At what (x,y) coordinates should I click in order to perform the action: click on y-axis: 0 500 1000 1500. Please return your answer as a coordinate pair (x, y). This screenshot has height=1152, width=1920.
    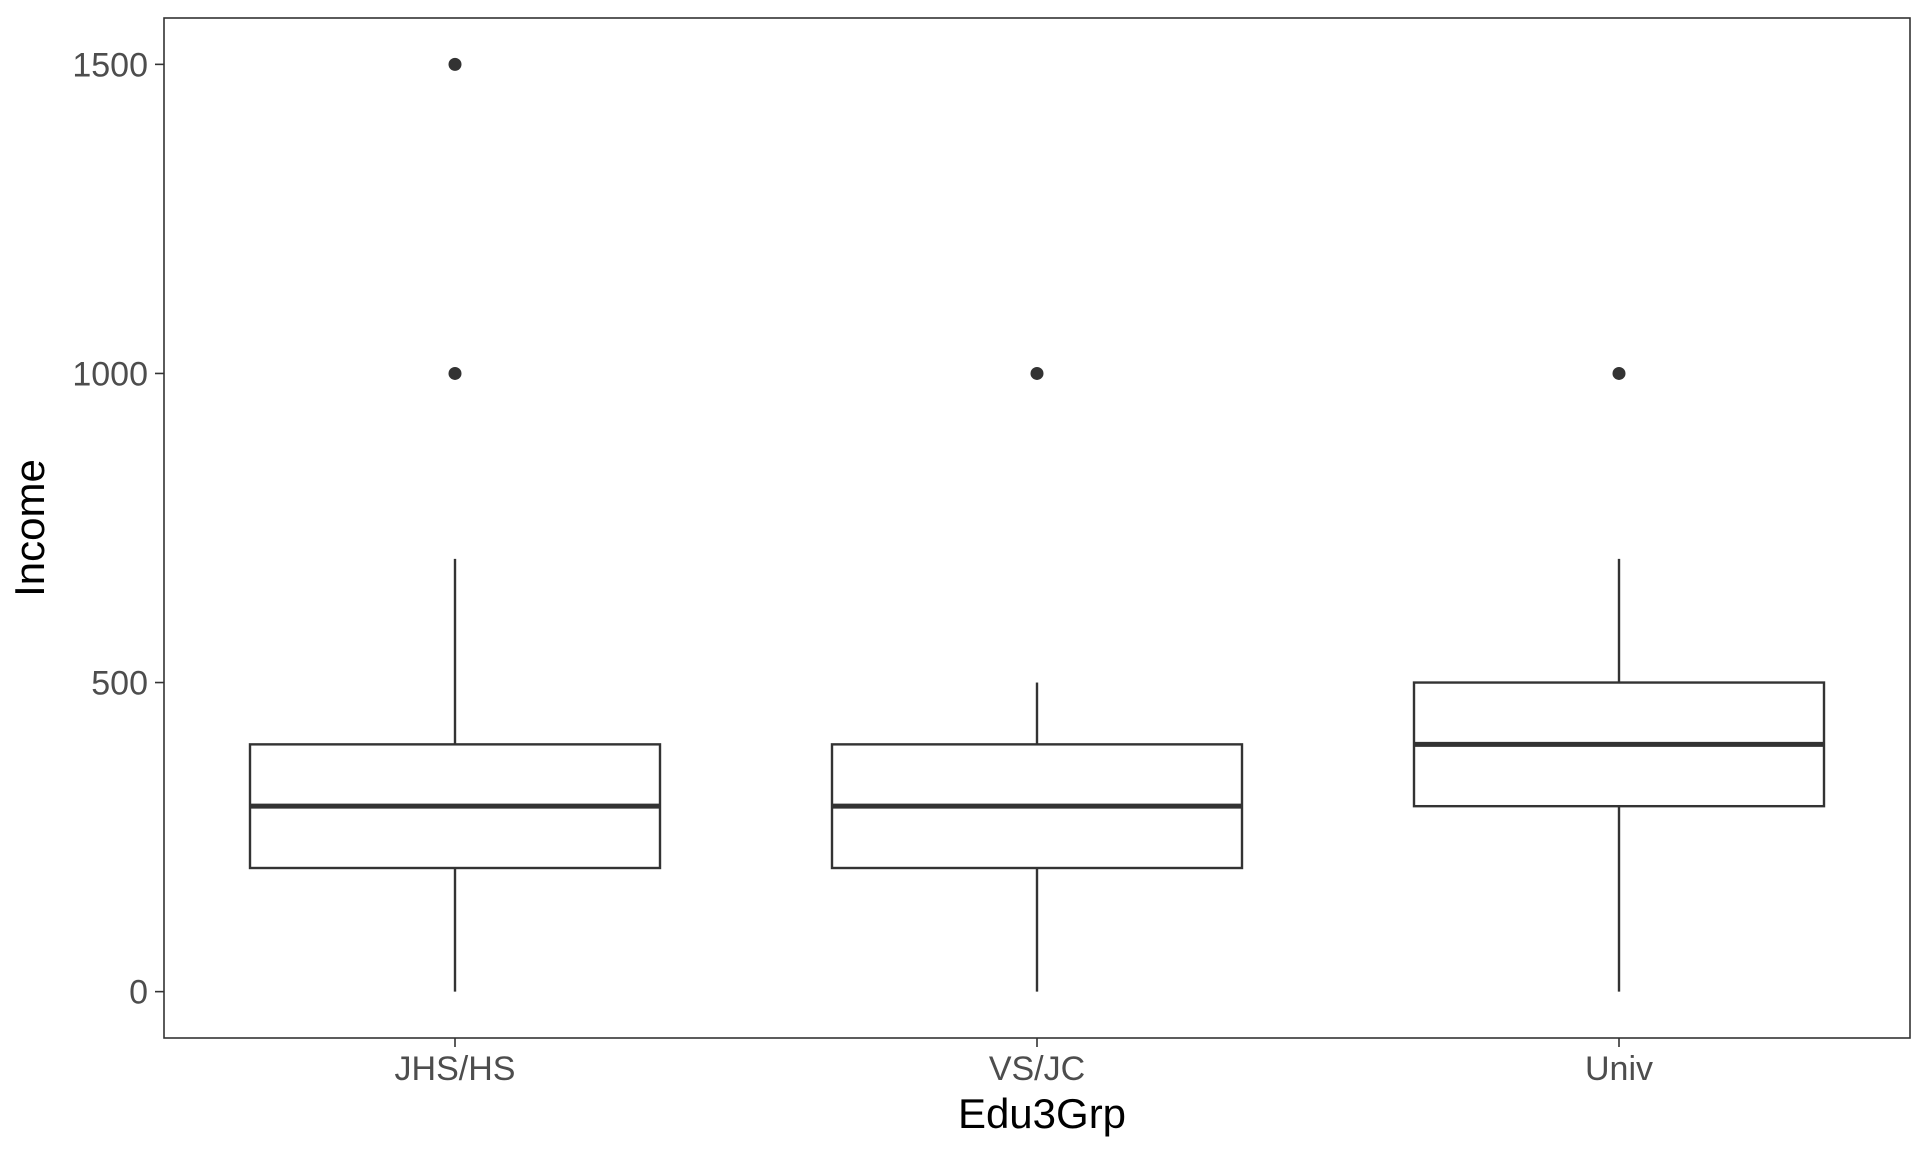
    Looking at the image, I should click on (118, 529).